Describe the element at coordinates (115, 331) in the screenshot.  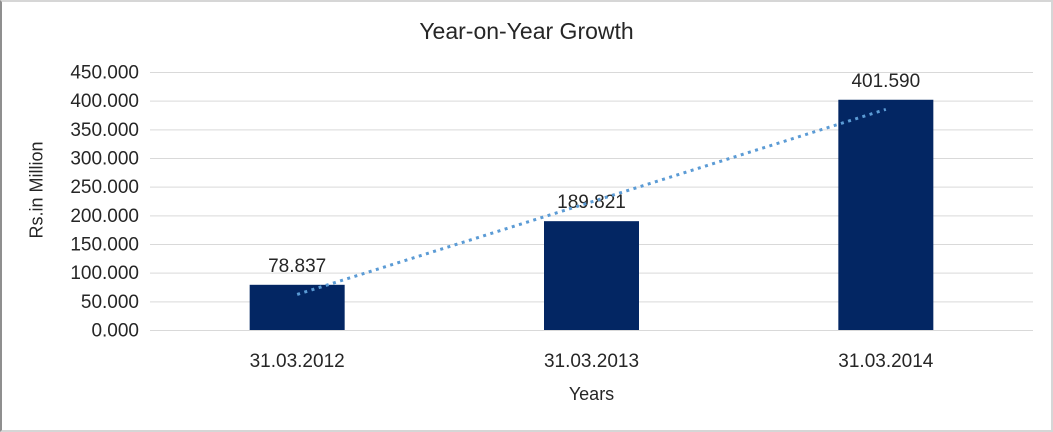
I see `y-tick-label: 0.000` at that location.